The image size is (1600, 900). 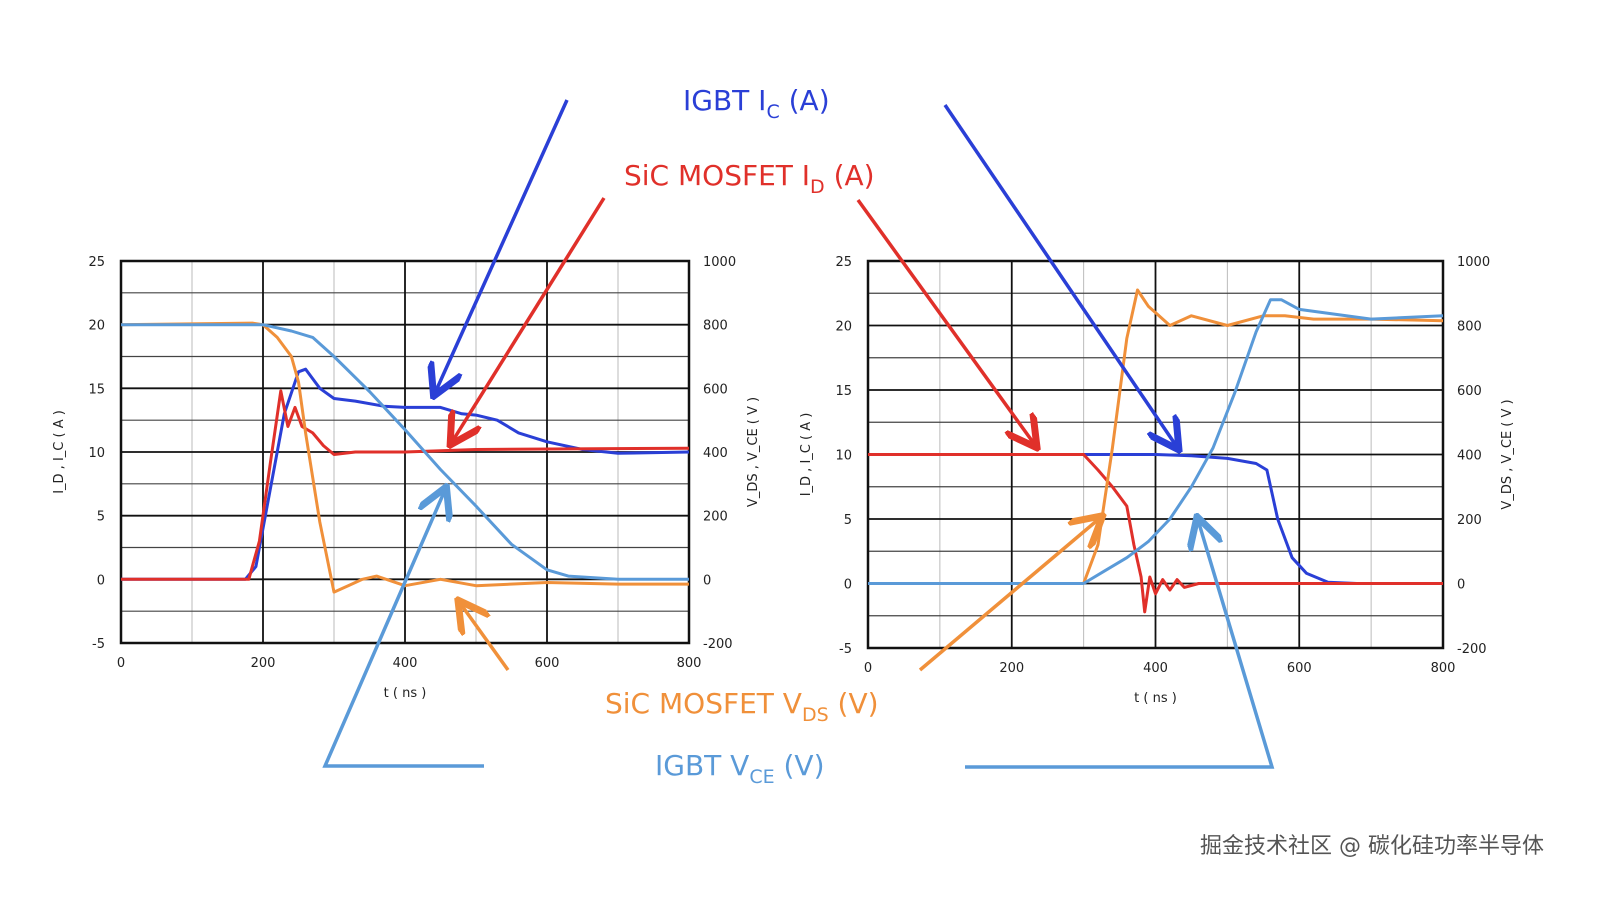 I want to click on label-sic-vds: SiC MOSFET VDS (V), so click(x=742, y=706).